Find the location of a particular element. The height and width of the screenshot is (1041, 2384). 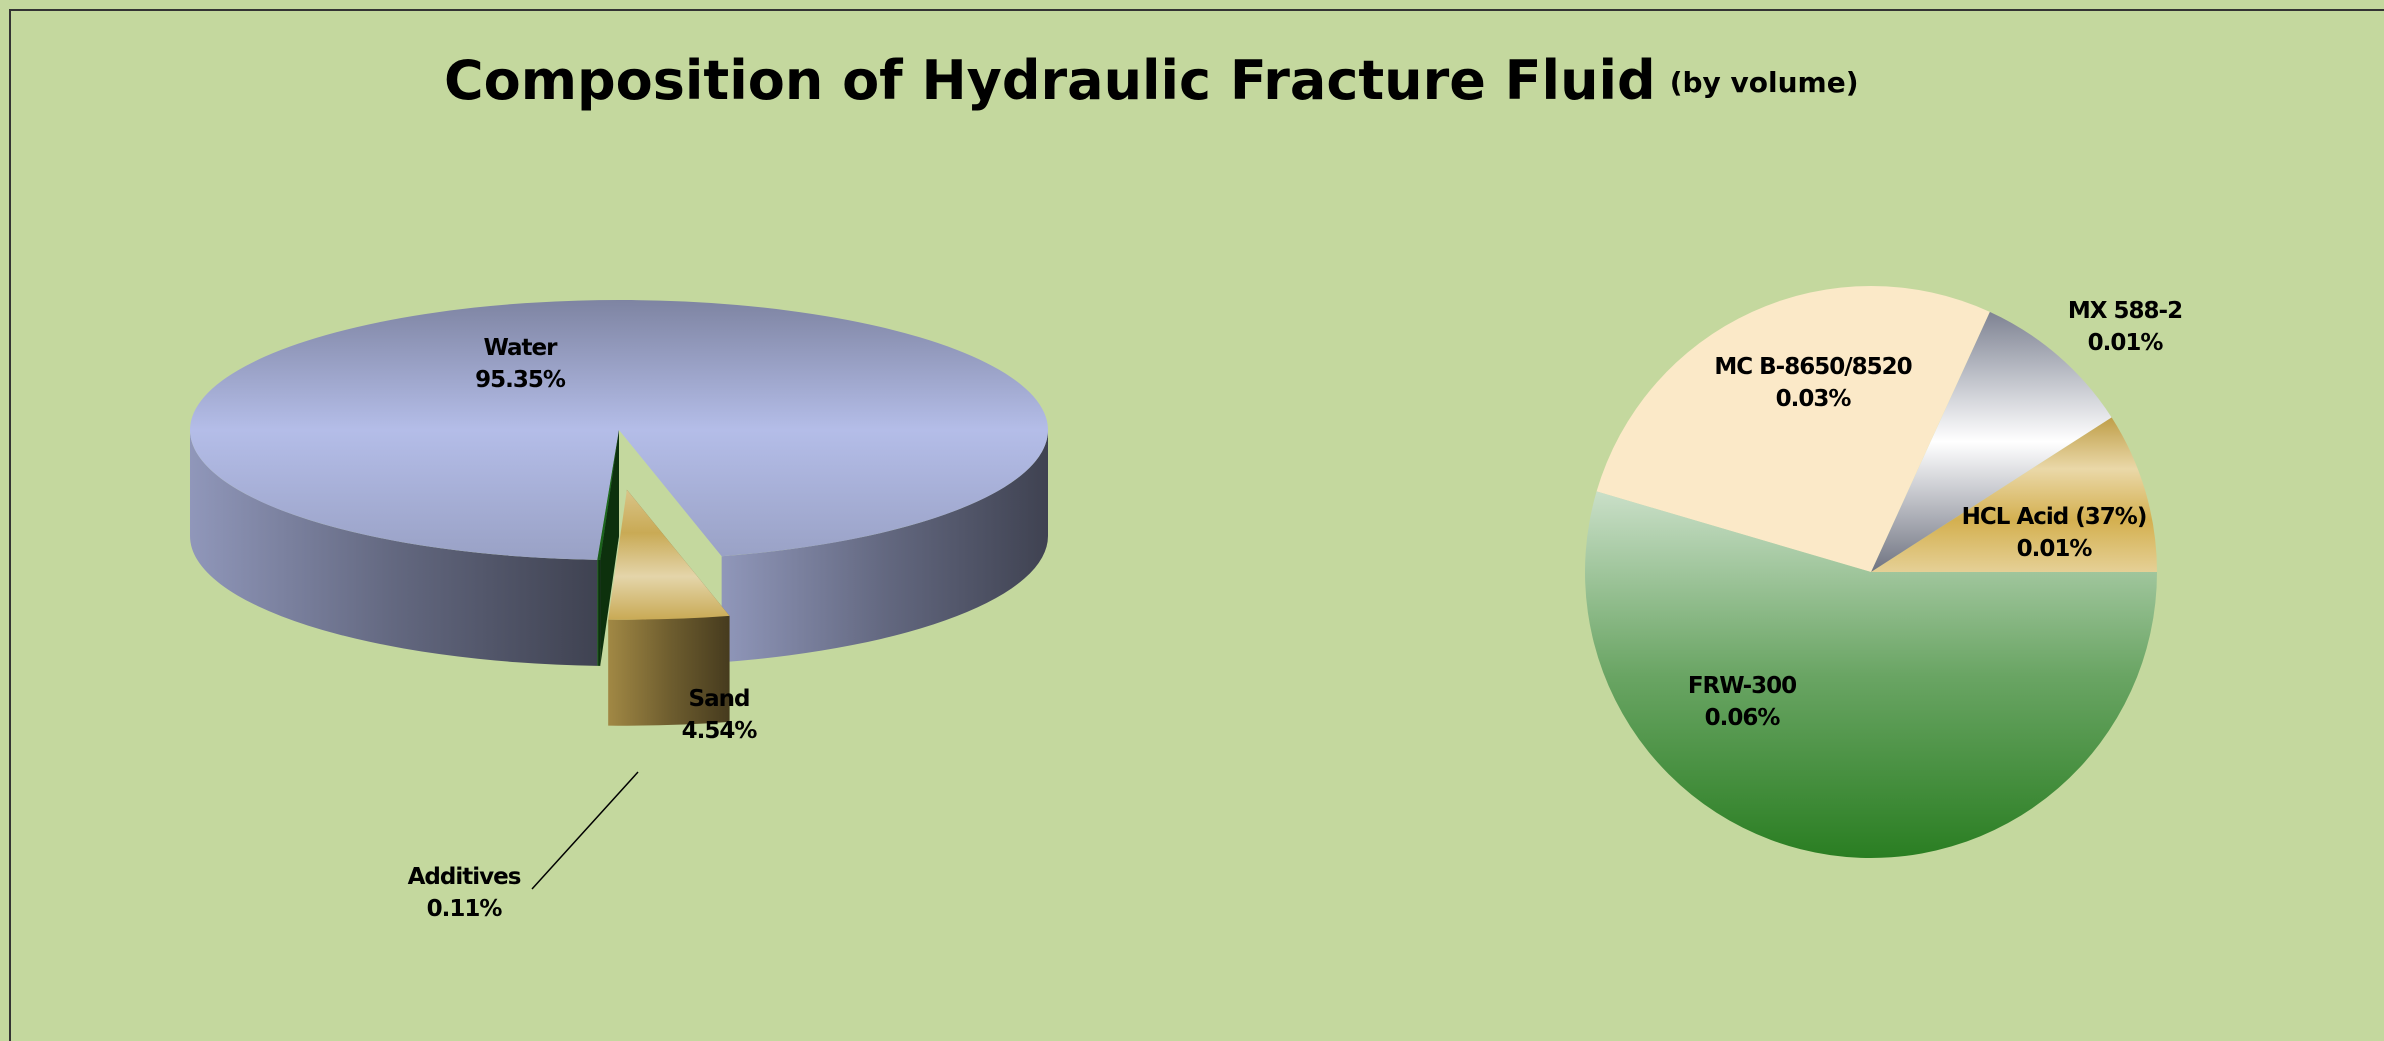

label-name: Additives is located at coordinates (464, 877).